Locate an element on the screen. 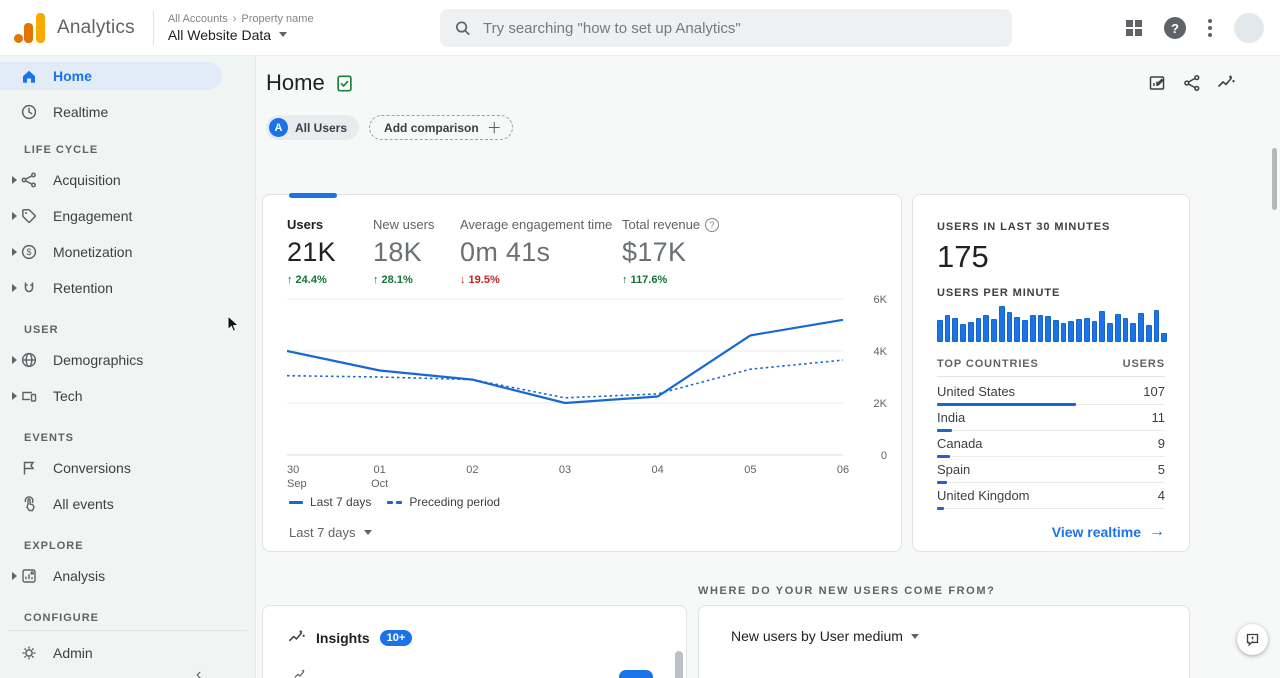 The height and width of the screenshot is (678, 1280). sidebar-section-life-cycle: LIFE CYCLE is located at coordinates (61, 150).